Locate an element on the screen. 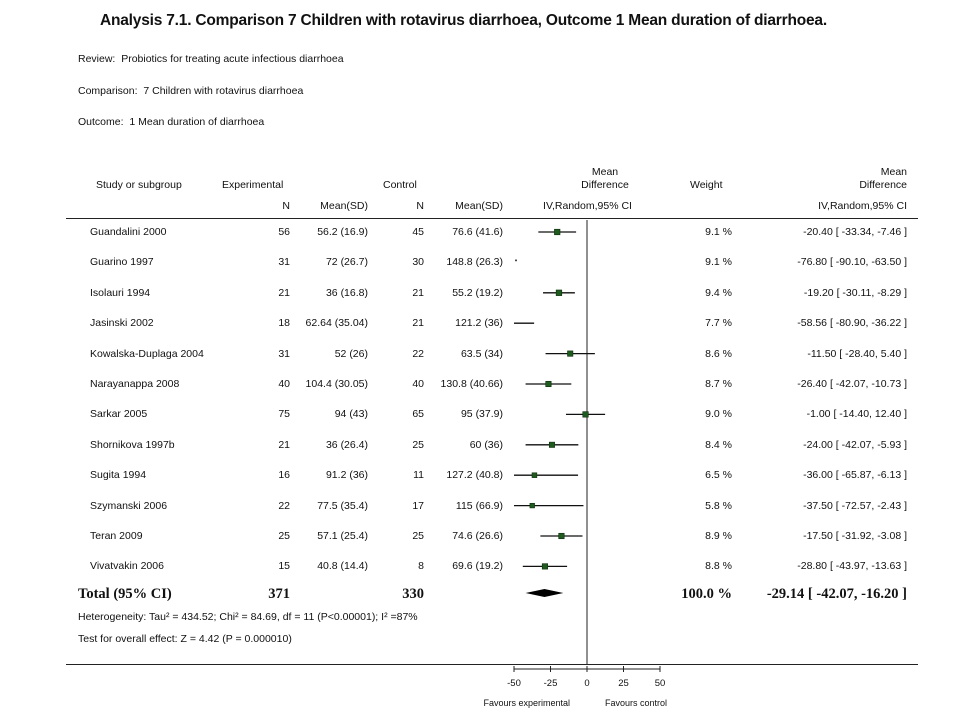 This screenshot has height=720, width=960. exp-n: 16 is located at coordinates (284, 475).